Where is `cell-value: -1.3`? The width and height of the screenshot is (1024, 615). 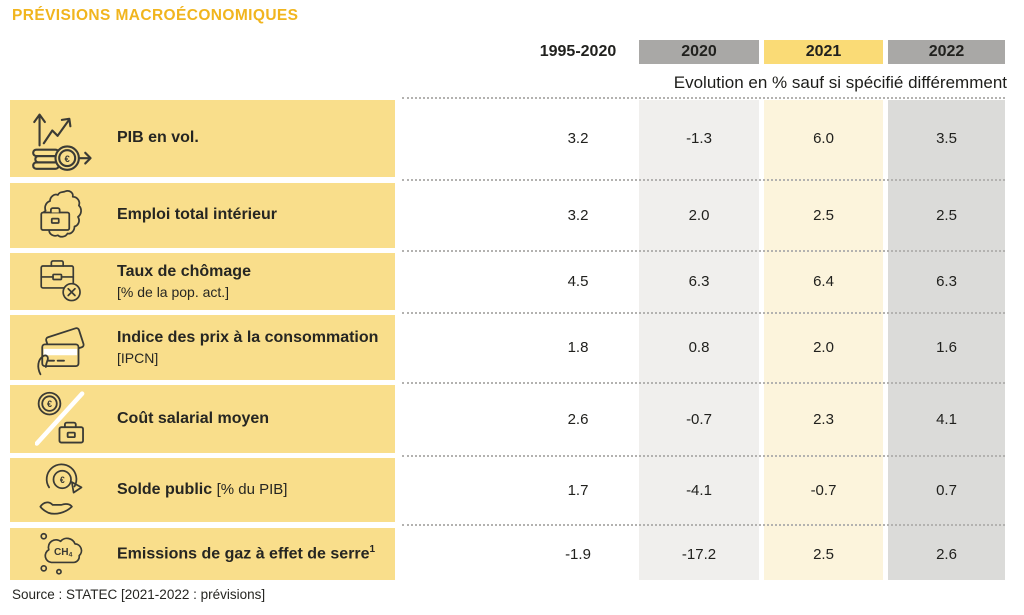 cell-value: -1.3 is located at coordinates (699, 138).